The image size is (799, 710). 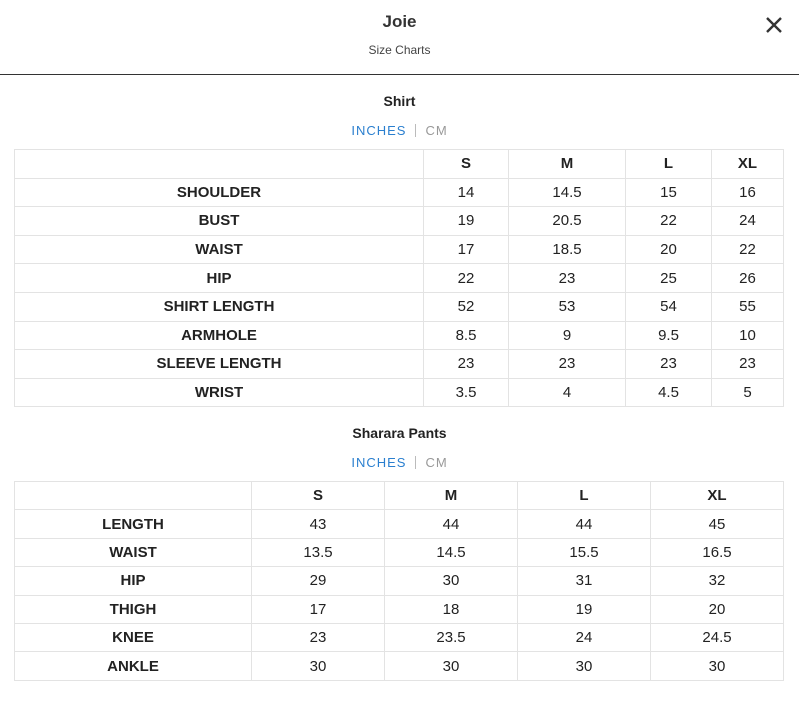 What do you see at coordinates (133, 666) in the screenshot?
I see `row-label: ANKLE` at bounding box center [133, 666].